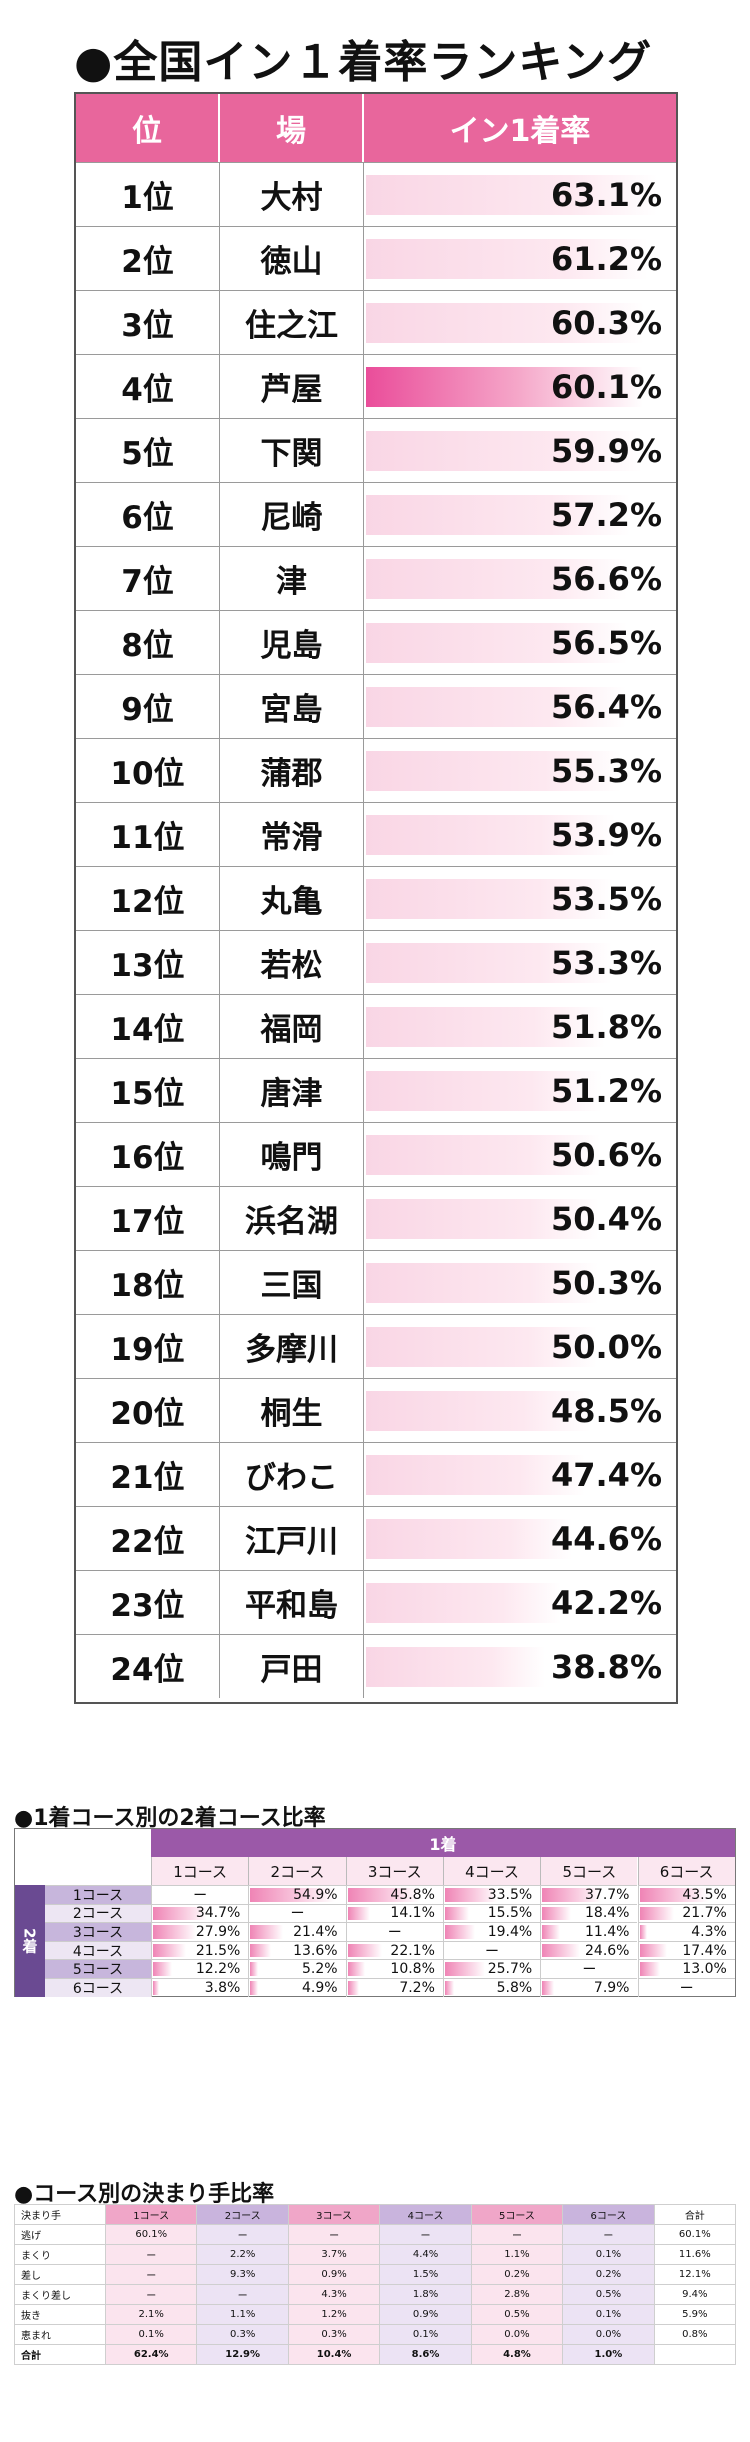 The width and height of the screenshot is (750, 2442). What do you see at coordinates (292, 1218) in the screenshot?
I see `venue-cell: 浜名湖` at bounding box center [292, 1218].